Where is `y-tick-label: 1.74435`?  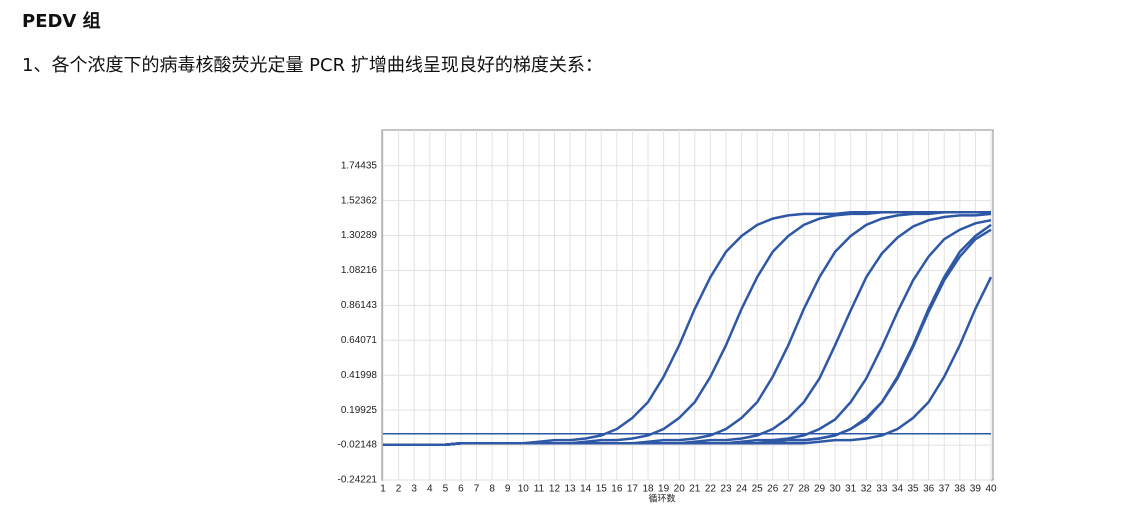
y-tick-label: 1.74435 is located at coordinates (359, 165).